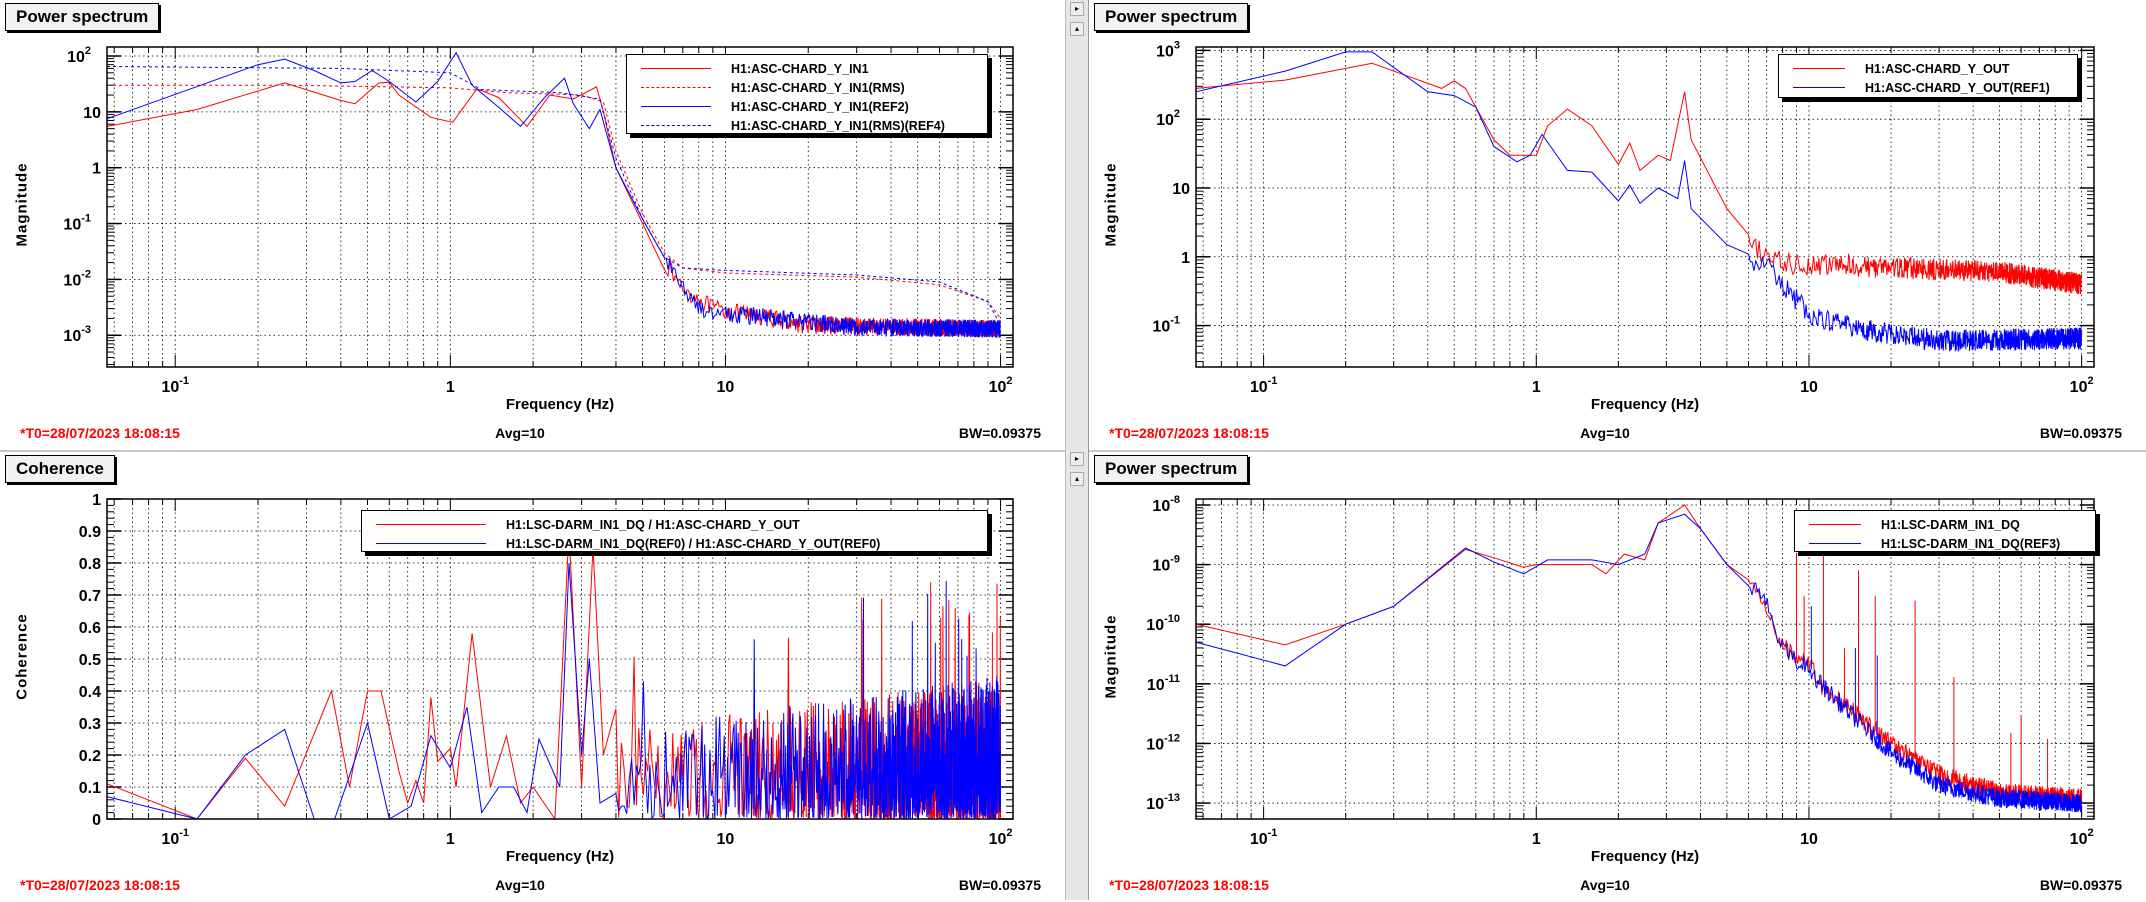  Describe the element at coordinates (1163, 683) in the screenshot. I see `y-tick-label: 10⁻¹¹` at that location.